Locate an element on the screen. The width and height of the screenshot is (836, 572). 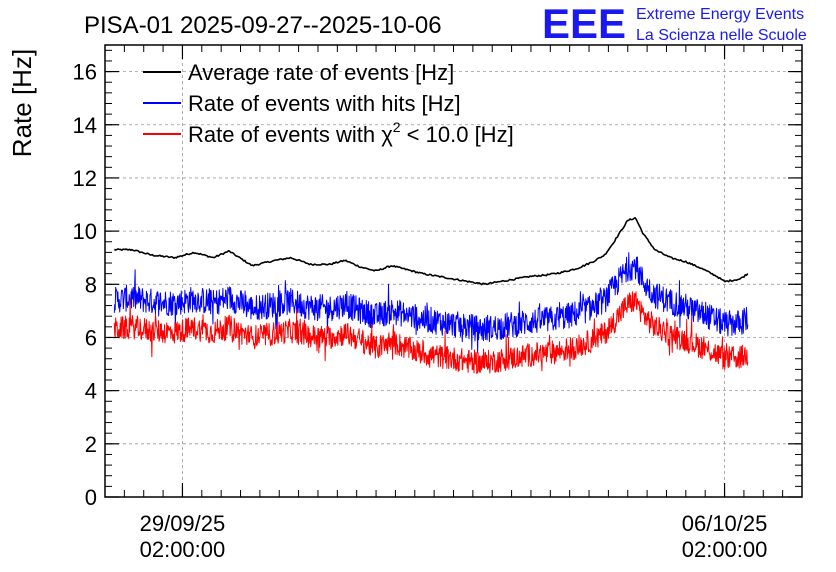
y-tick-label: 8 is located at coordinates (91, 284).